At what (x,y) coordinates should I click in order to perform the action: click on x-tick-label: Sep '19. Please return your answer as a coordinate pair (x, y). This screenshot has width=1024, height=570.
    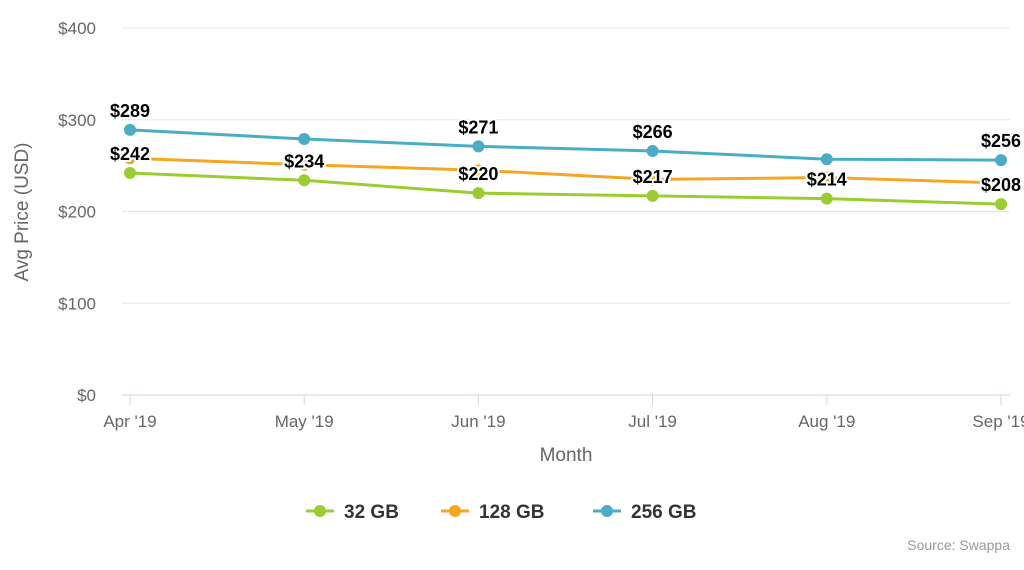
    Looking at the image, I should click on (998, 421).